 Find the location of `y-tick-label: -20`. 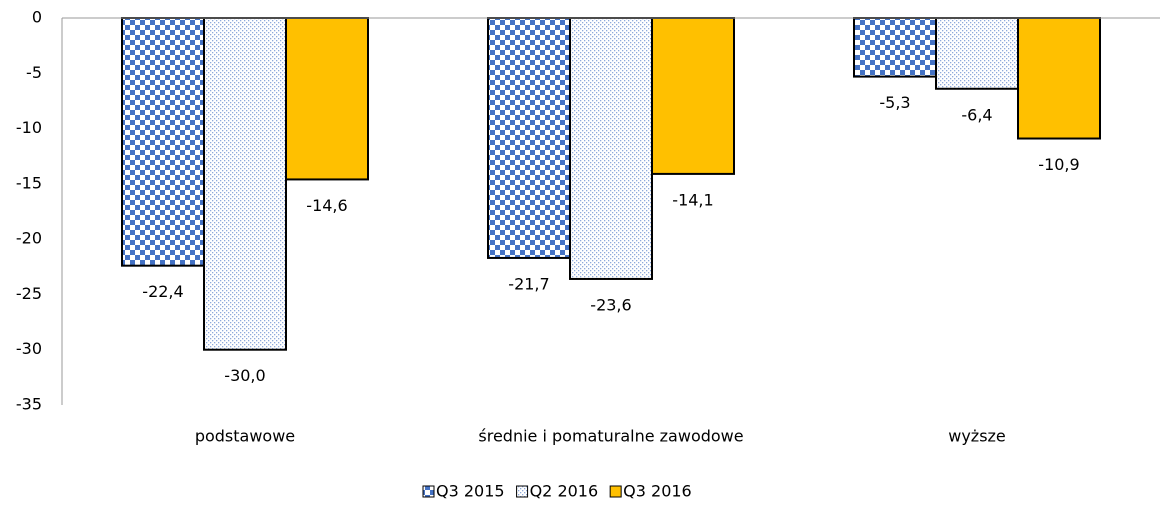

y-tick-label: -20 is located at coordinates (29, 238).